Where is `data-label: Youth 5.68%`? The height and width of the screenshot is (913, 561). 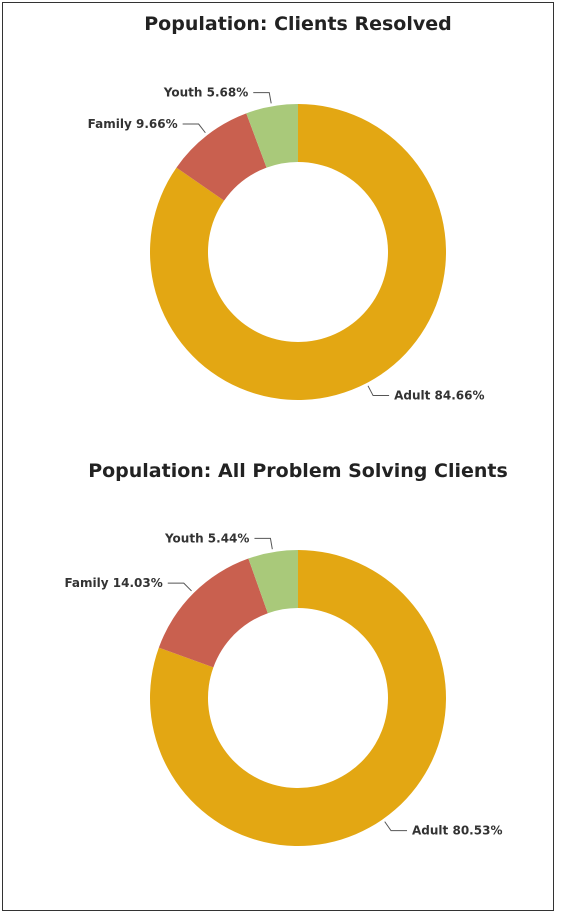 data-label: Youth 5.68% is located at coordinates (205, 92).